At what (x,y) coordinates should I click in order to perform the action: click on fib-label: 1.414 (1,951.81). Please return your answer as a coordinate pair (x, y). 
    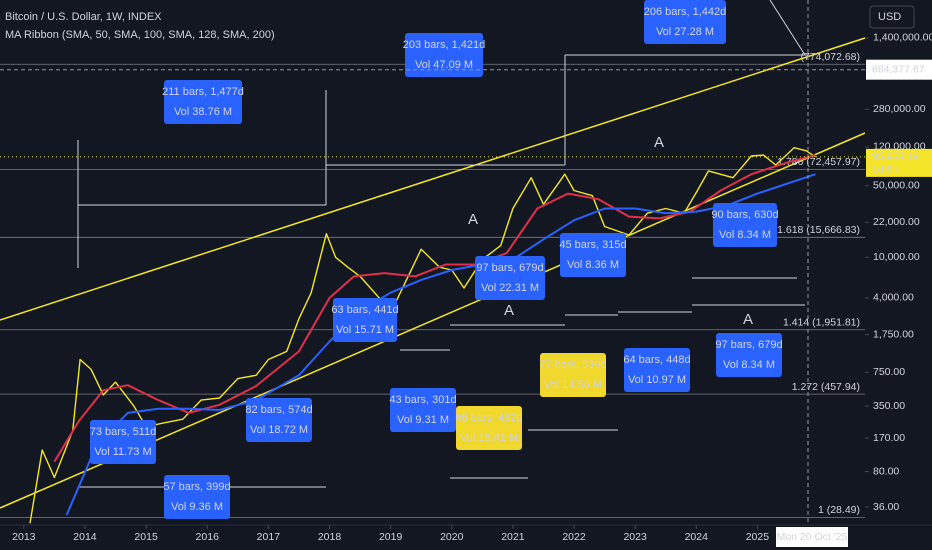
    Looking at the image, I should click on (821, 323).